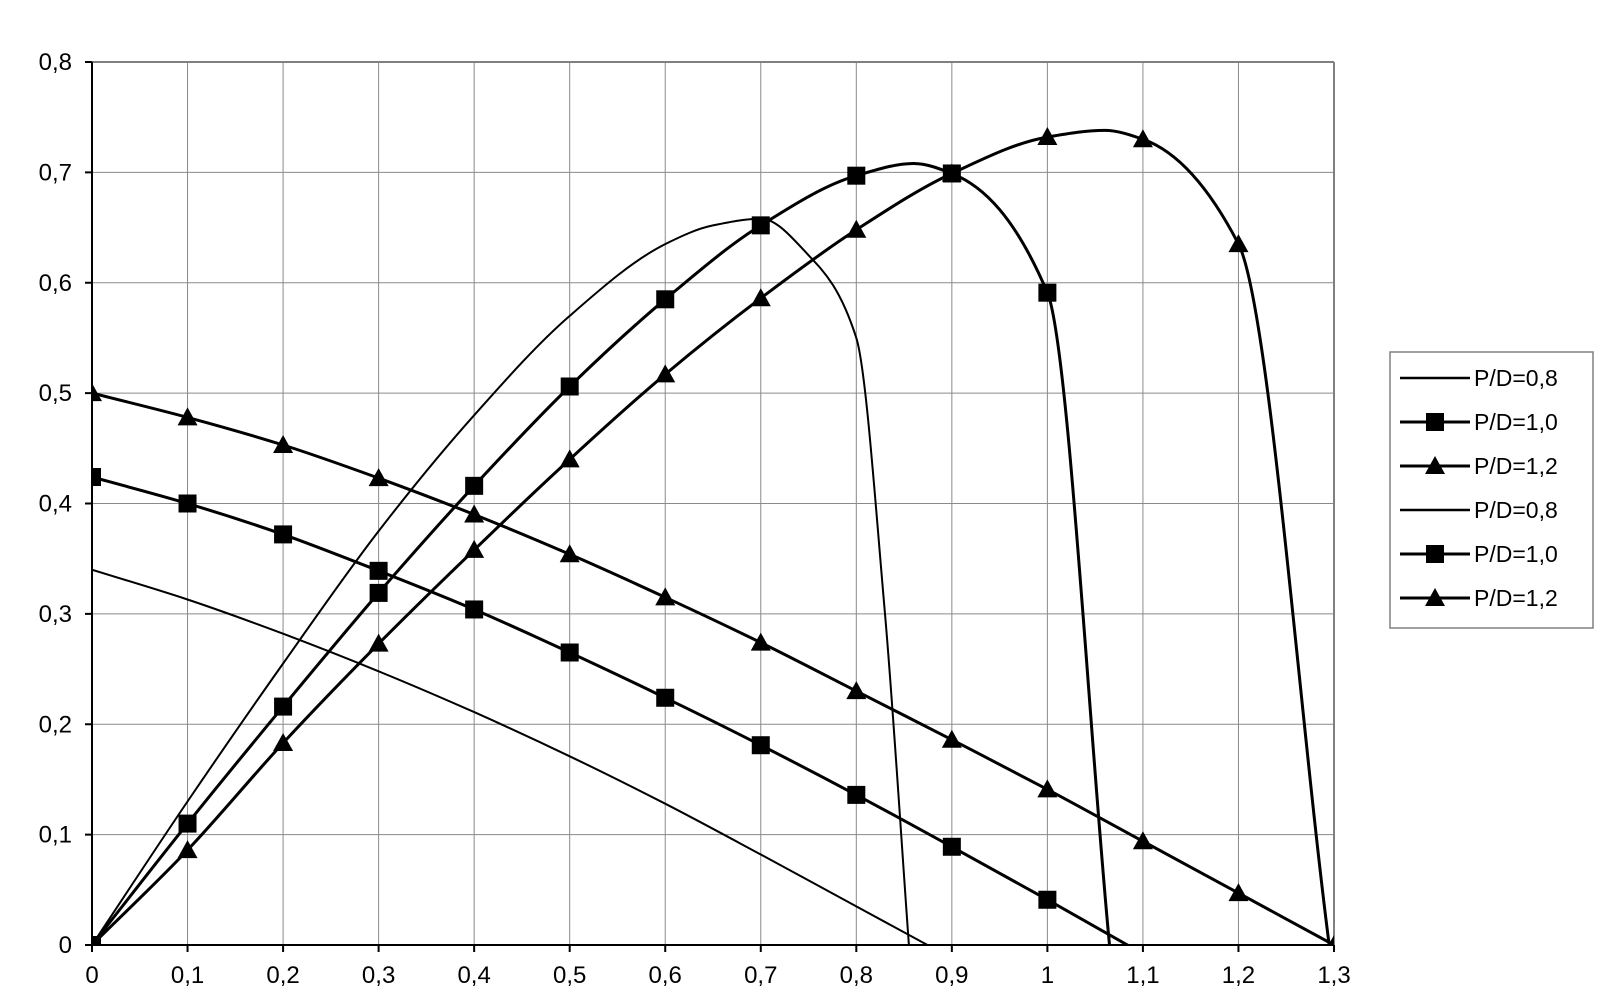 The width and height of the screenshot is (1600, 1004). What do you see at coordinates (665, 975) in the screenshot?
I see `x-tick-label: 0,6` at bounding box center [665, 975].